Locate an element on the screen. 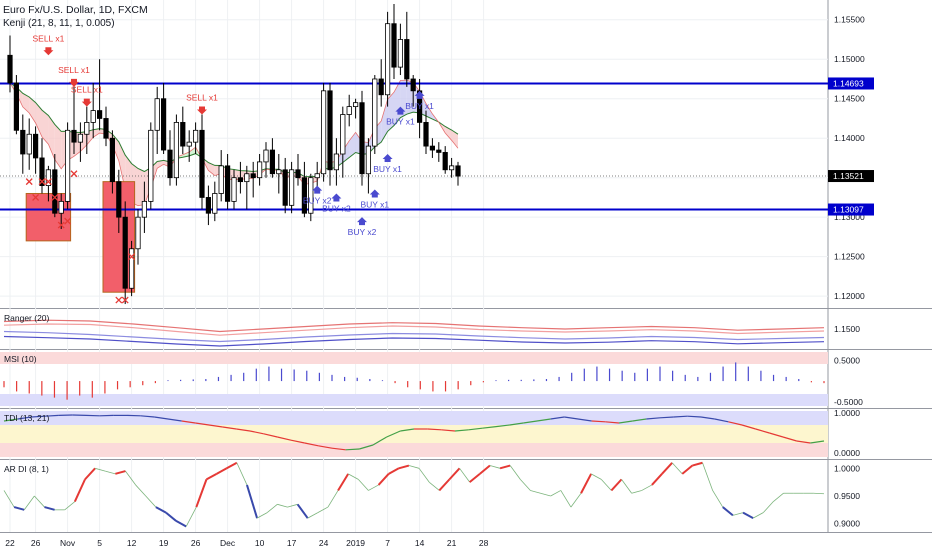  price-tick-label: 1.12000 is located at coordinates (849, 296).